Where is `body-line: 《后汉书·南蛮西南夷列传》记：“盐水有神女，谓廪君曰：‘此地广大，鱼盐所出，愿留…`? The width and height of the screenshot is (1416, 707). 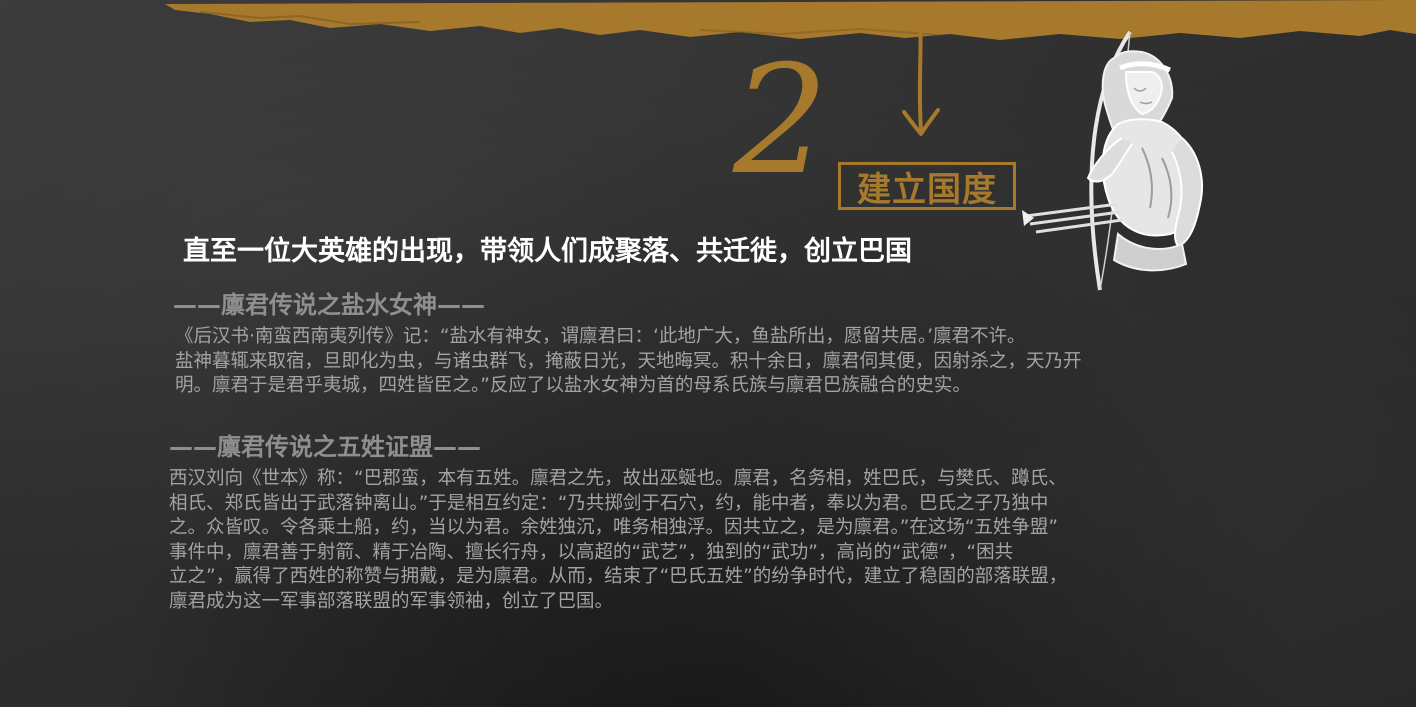
body-line: 《后汉书·南蛮西南夷列传》记：“盐水有神女，谓廪君曰：‘此地广大，鱼盐所出，愿留… is located at coordinates (600, 336).